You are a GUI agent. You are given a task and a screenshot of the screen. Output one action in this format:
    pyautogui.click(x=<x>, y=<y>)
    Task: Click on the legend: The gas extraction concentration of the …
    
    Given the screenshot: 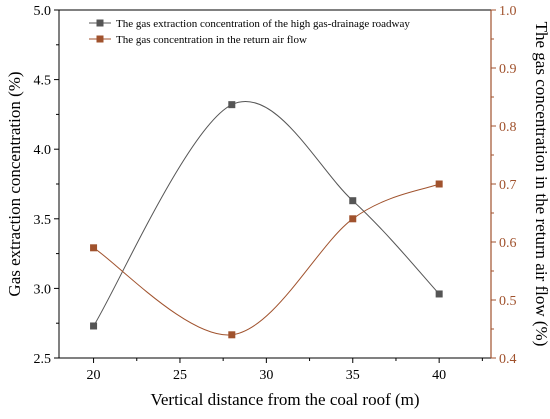 What is the action you would take?
    pyautogui.click(x=249, y=32)
    